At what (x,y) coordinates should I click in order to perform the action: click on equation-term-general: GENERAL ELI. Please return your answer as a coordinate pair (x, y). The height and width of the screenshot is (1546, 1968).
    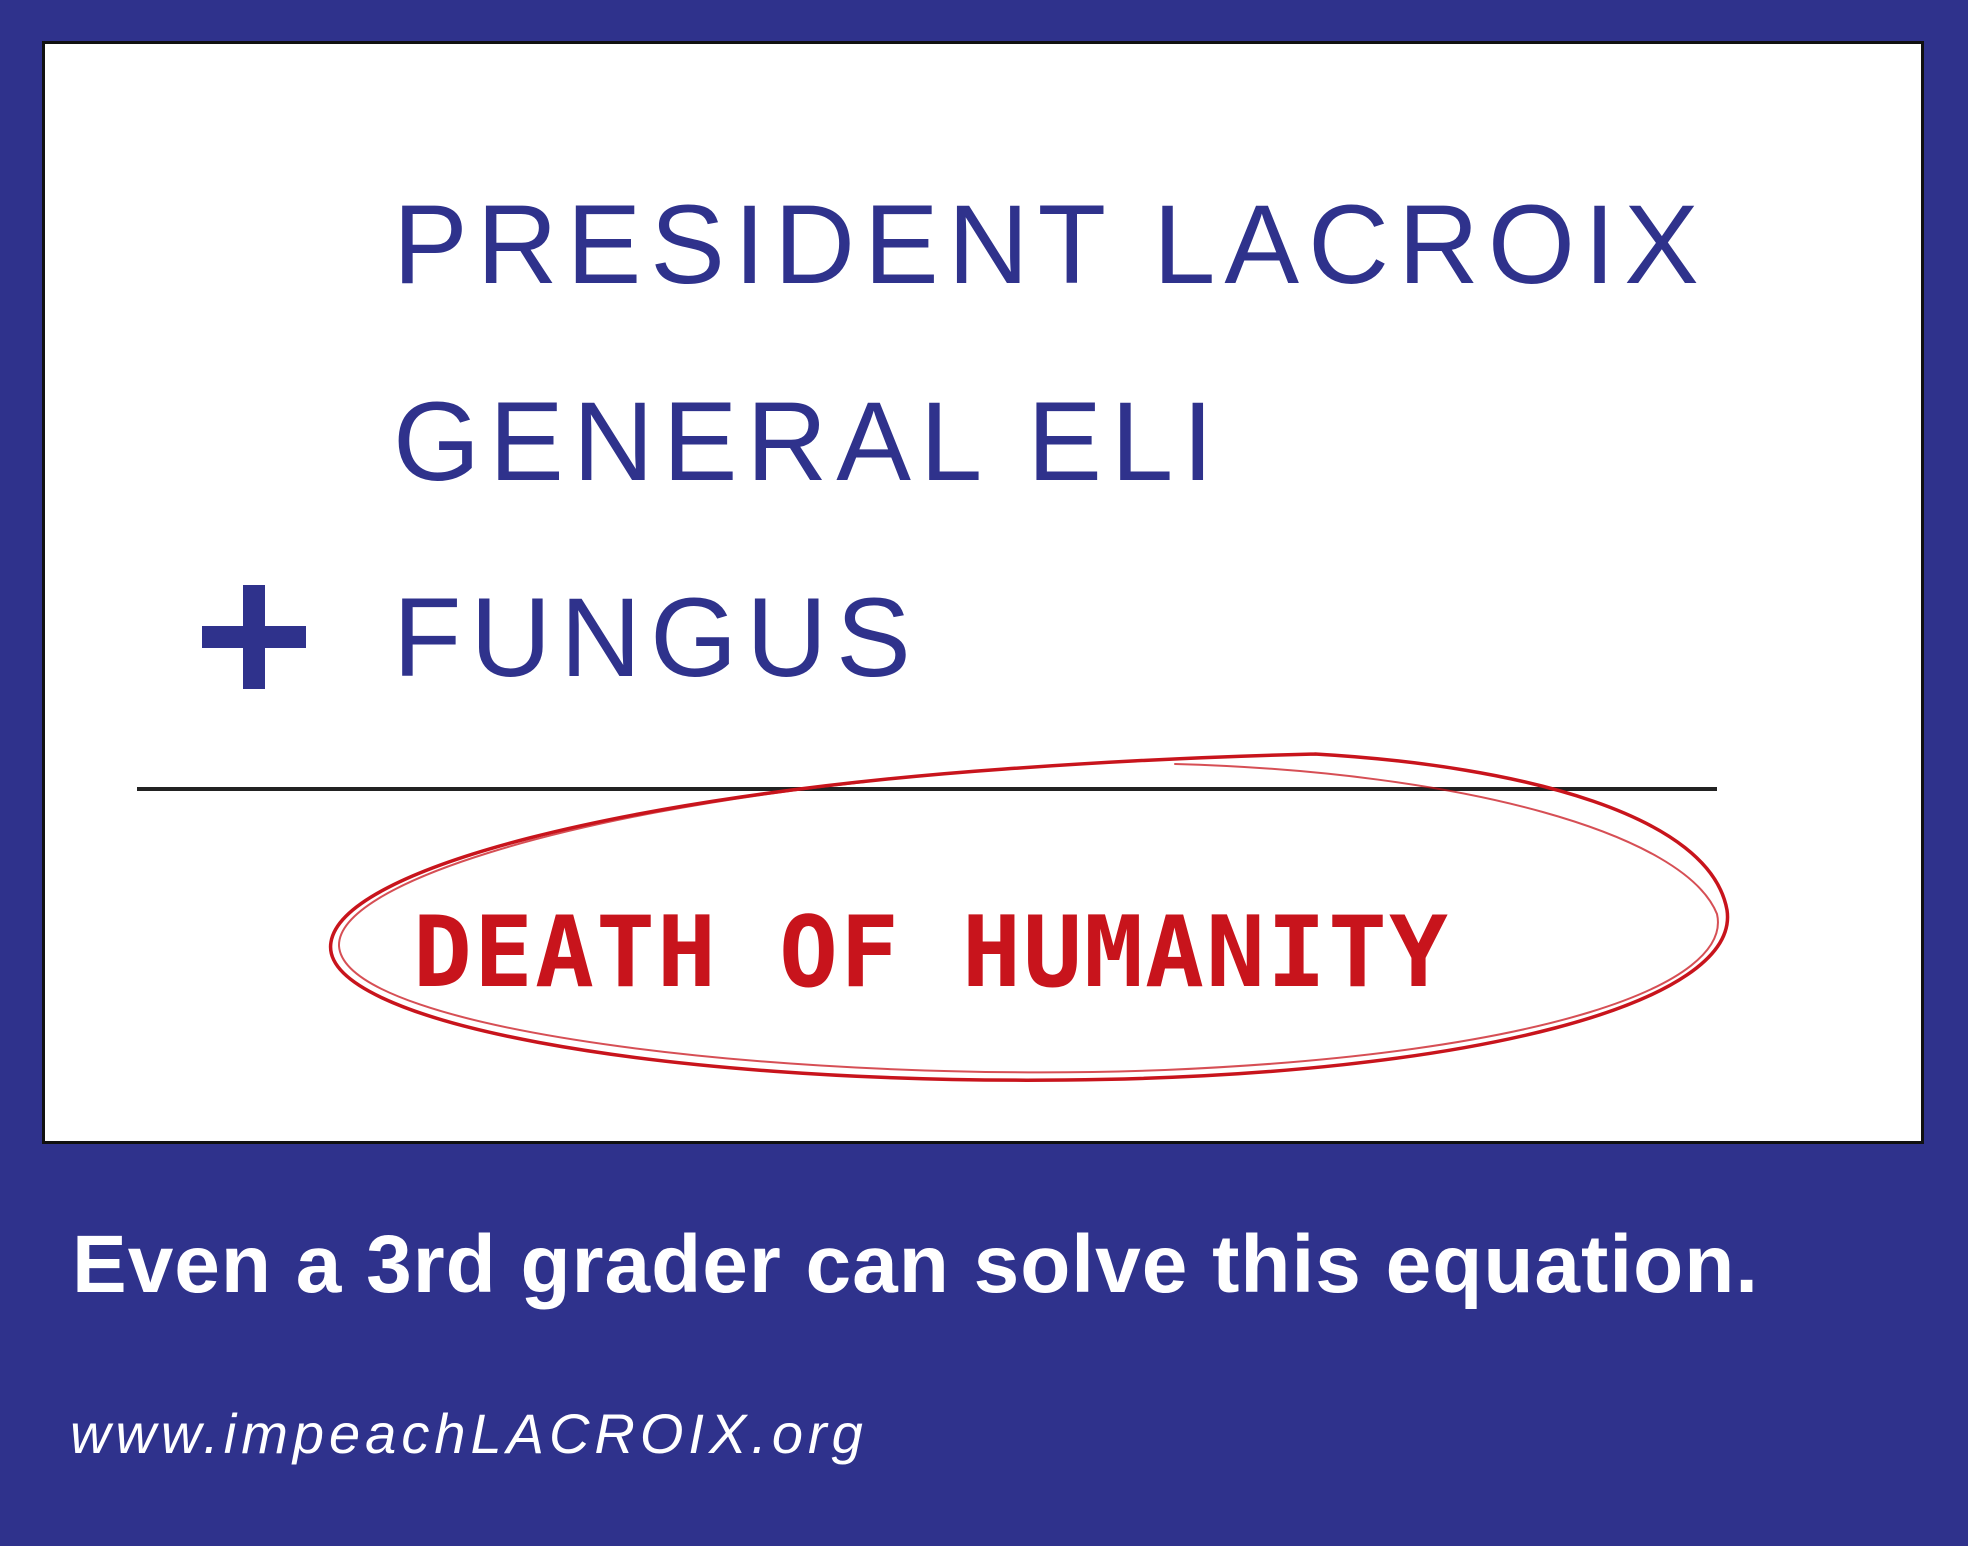
    Looking at the image, I should click on (808, 441).